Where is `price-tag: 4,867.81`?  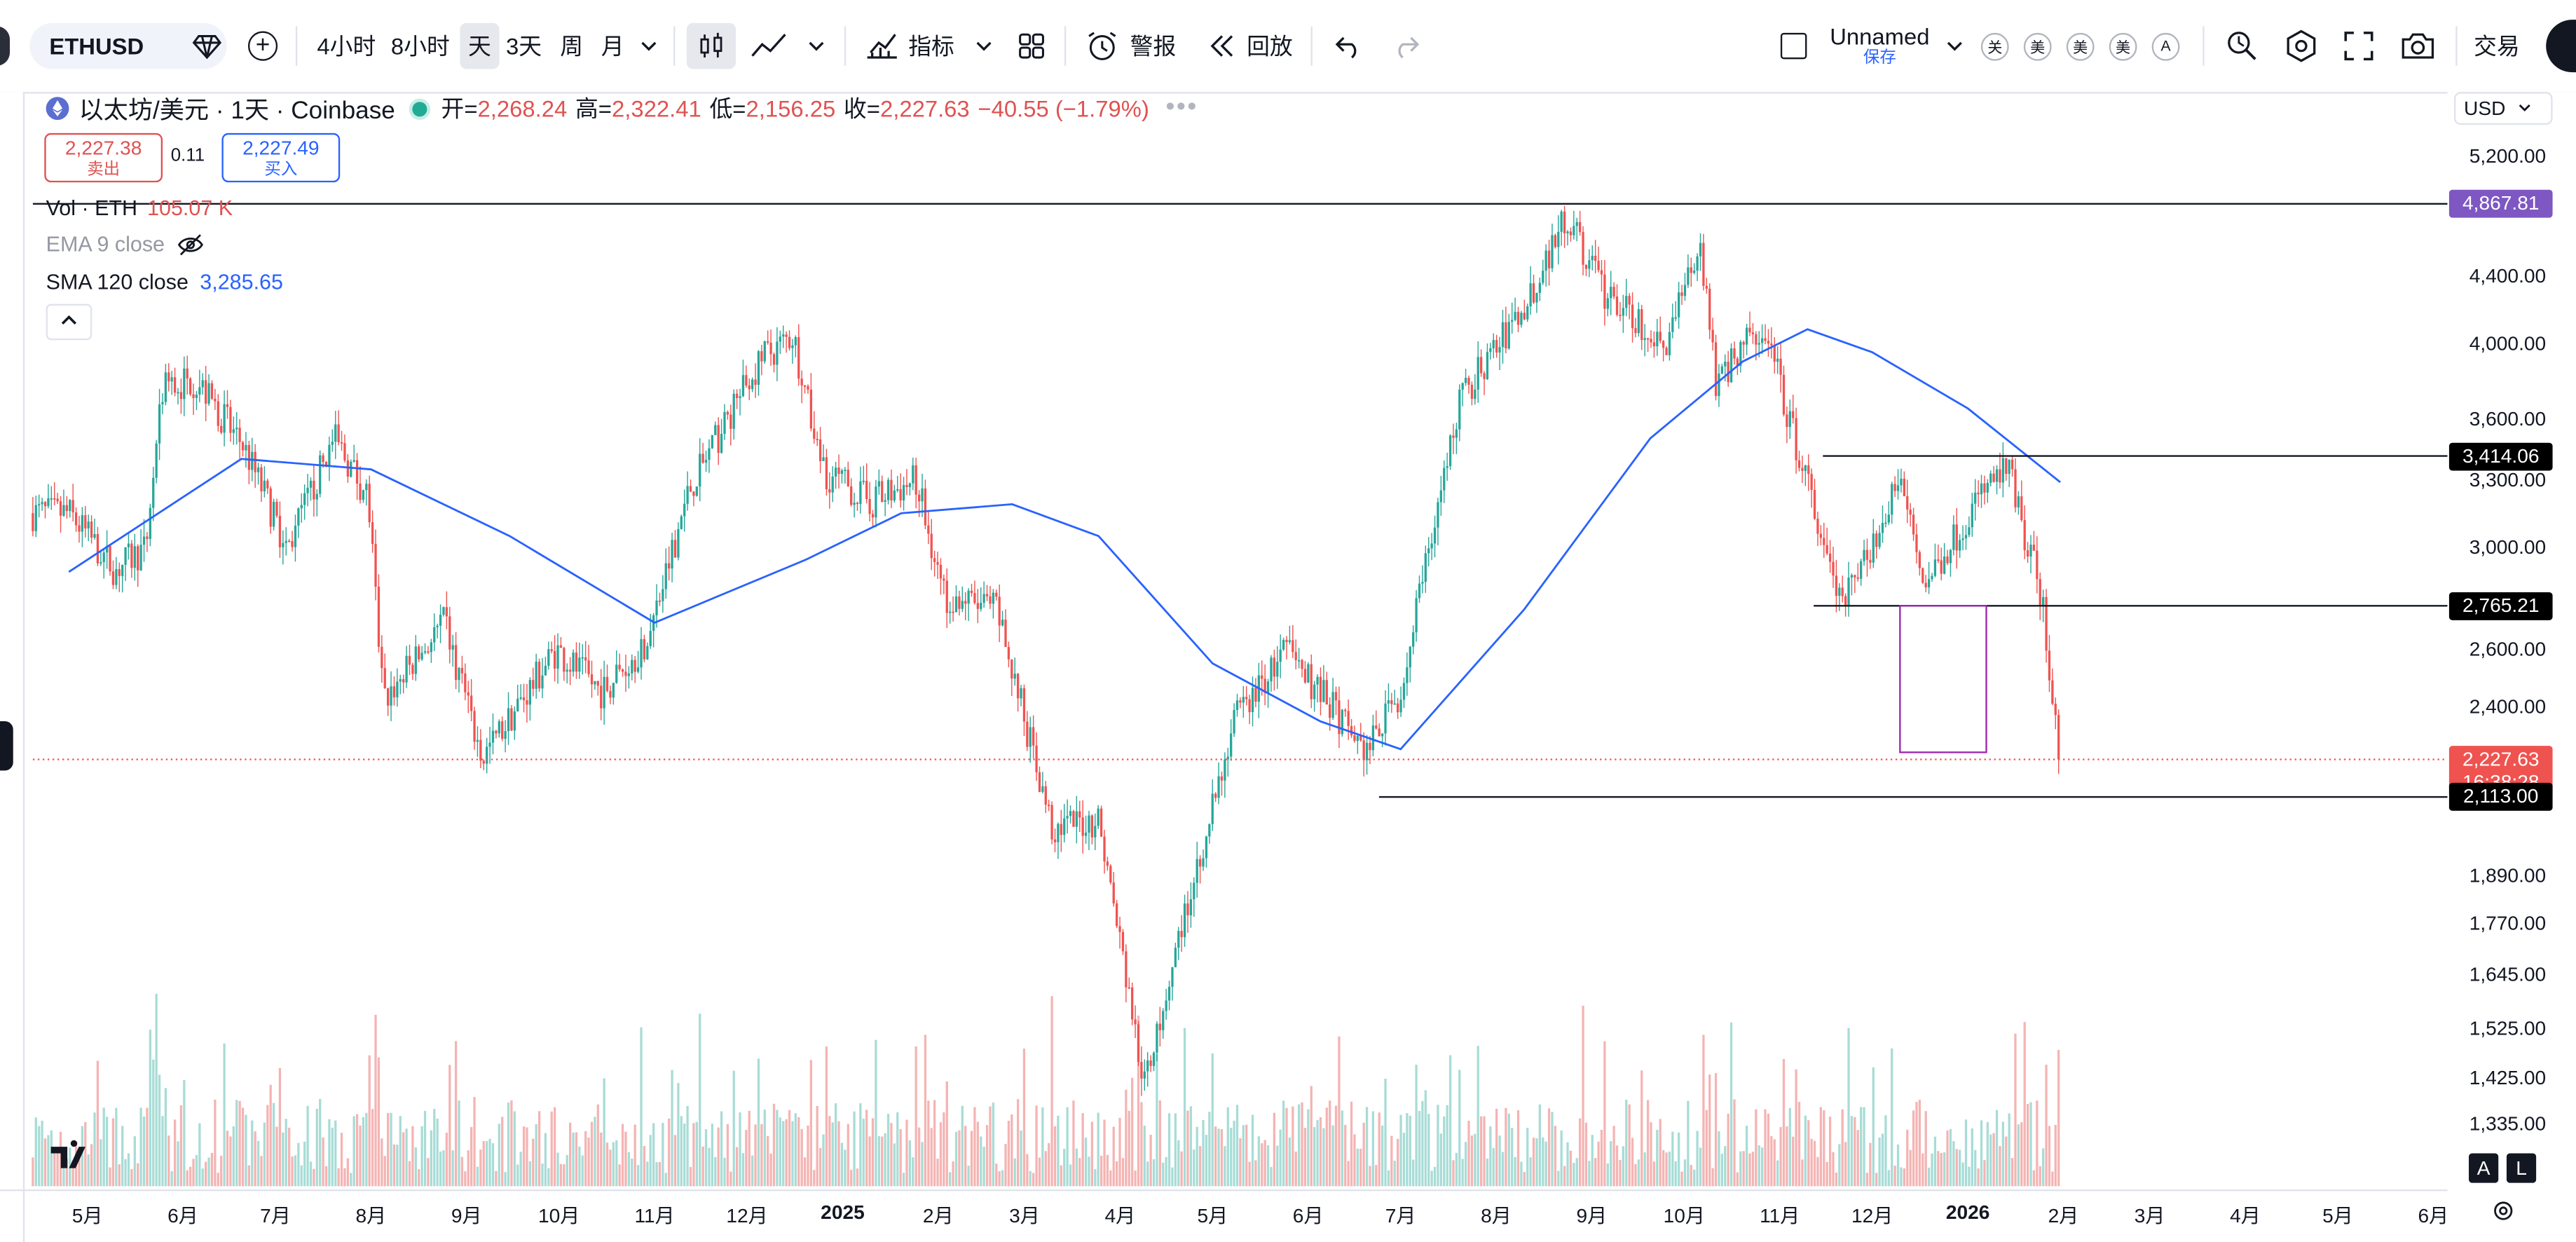 price-tag: 4,867.81 is located at coordinates (2501, 203).